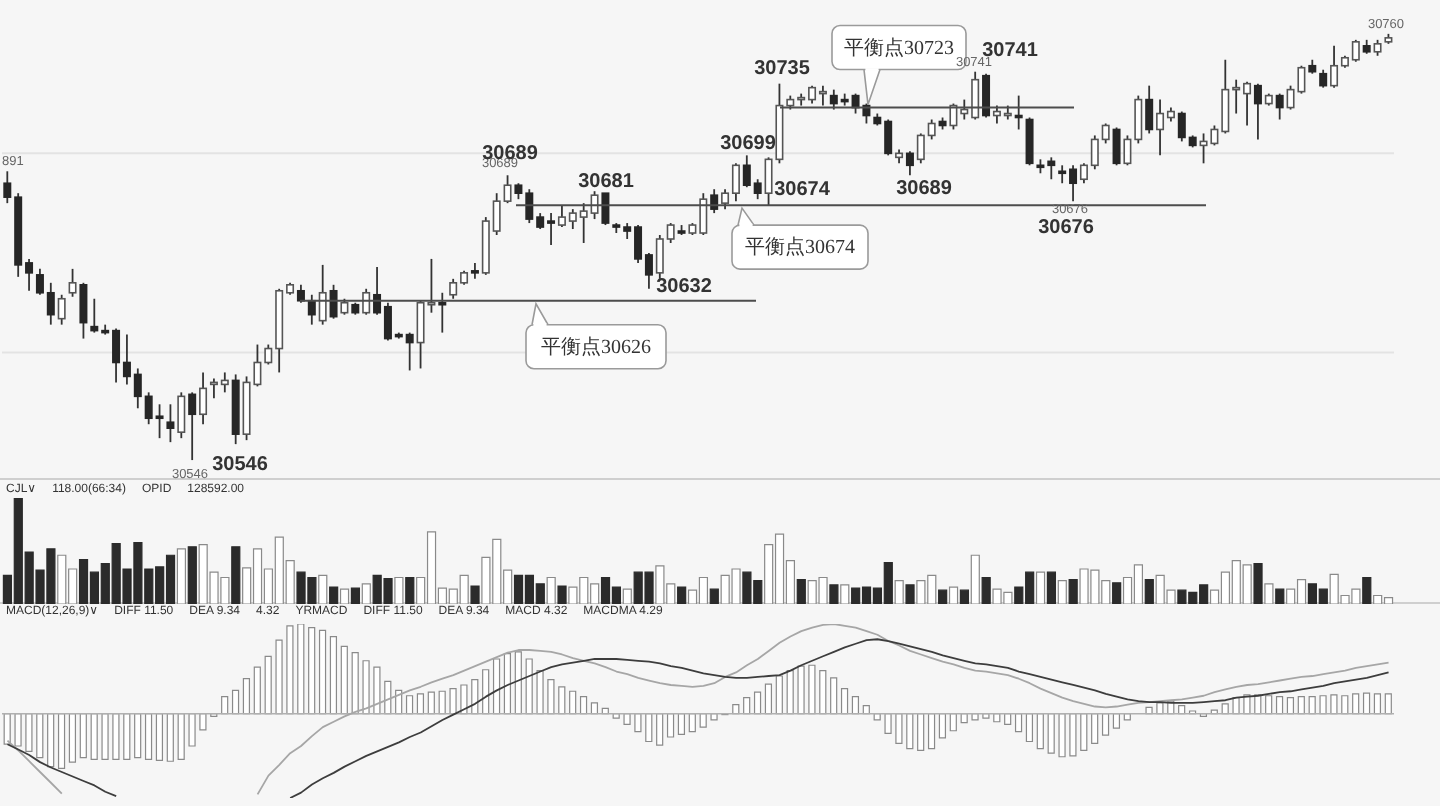  I want to click on annotation: 30632, so click(684, 286).